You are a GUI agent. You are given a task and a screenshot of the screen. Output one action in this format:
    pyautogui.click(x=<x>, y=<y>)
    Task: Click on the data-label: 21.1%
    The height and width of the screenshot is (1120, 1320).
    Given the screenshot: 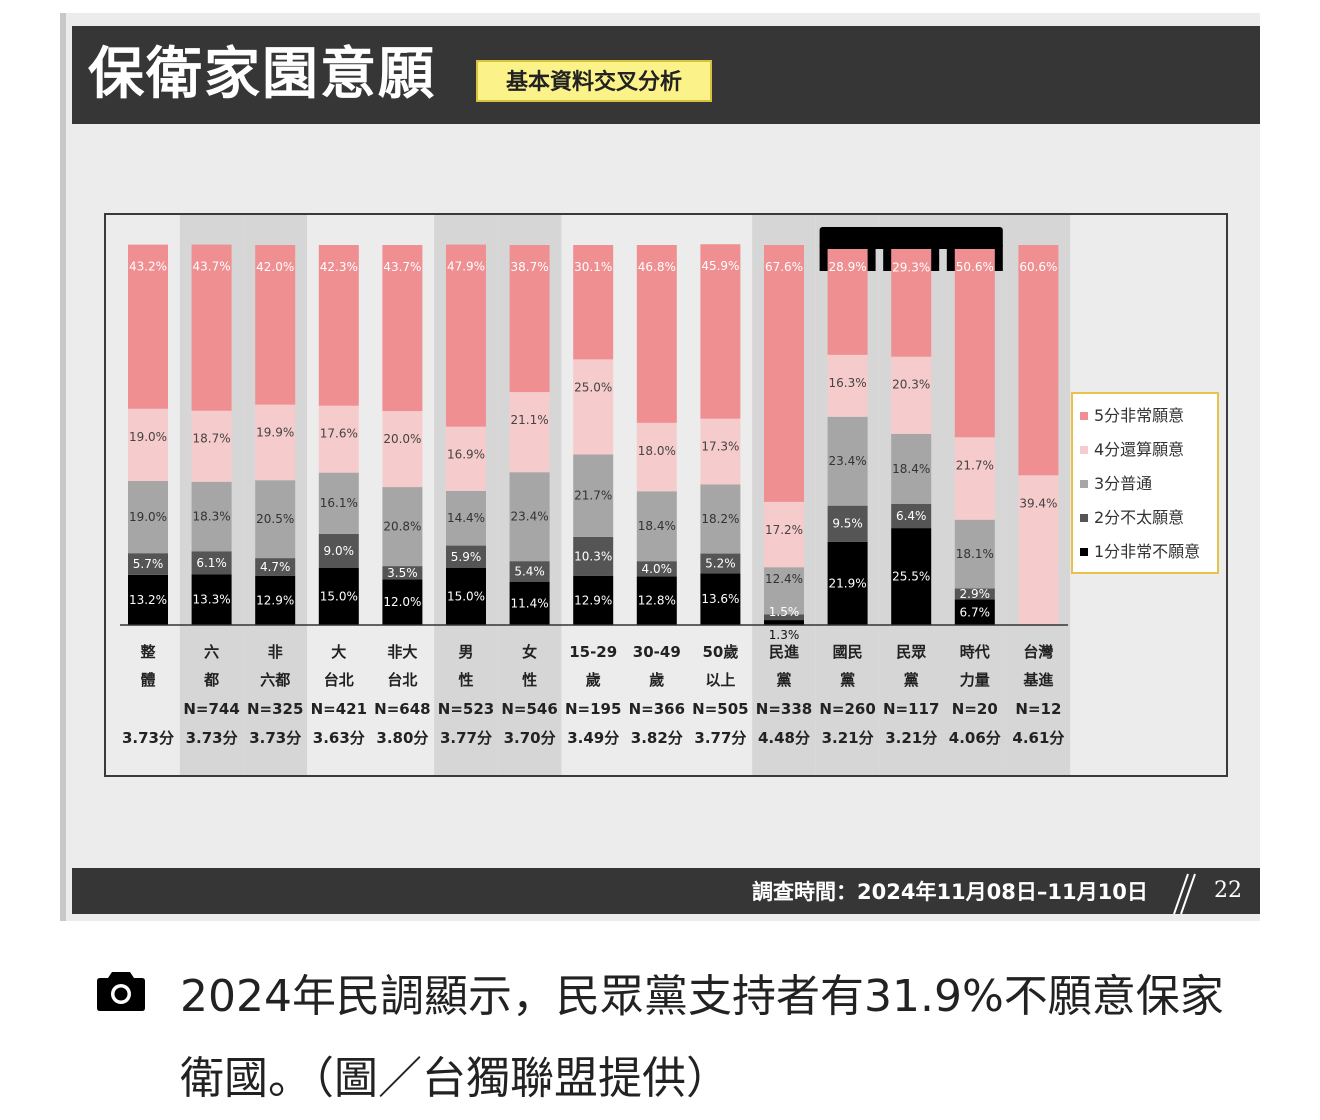 What is the action you would take?
    pyautogui.click(x=530, y=420)
    